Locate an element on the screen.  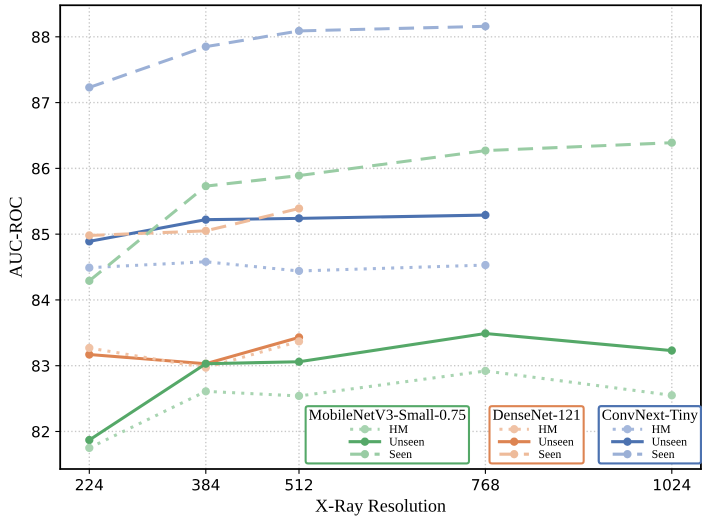
x-tick-label: 384 is located at coordinates (206, 484).